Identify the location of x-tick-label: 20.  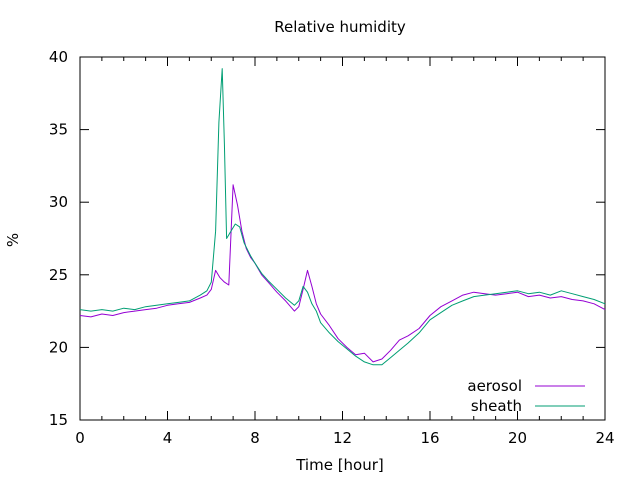
(517, 438).